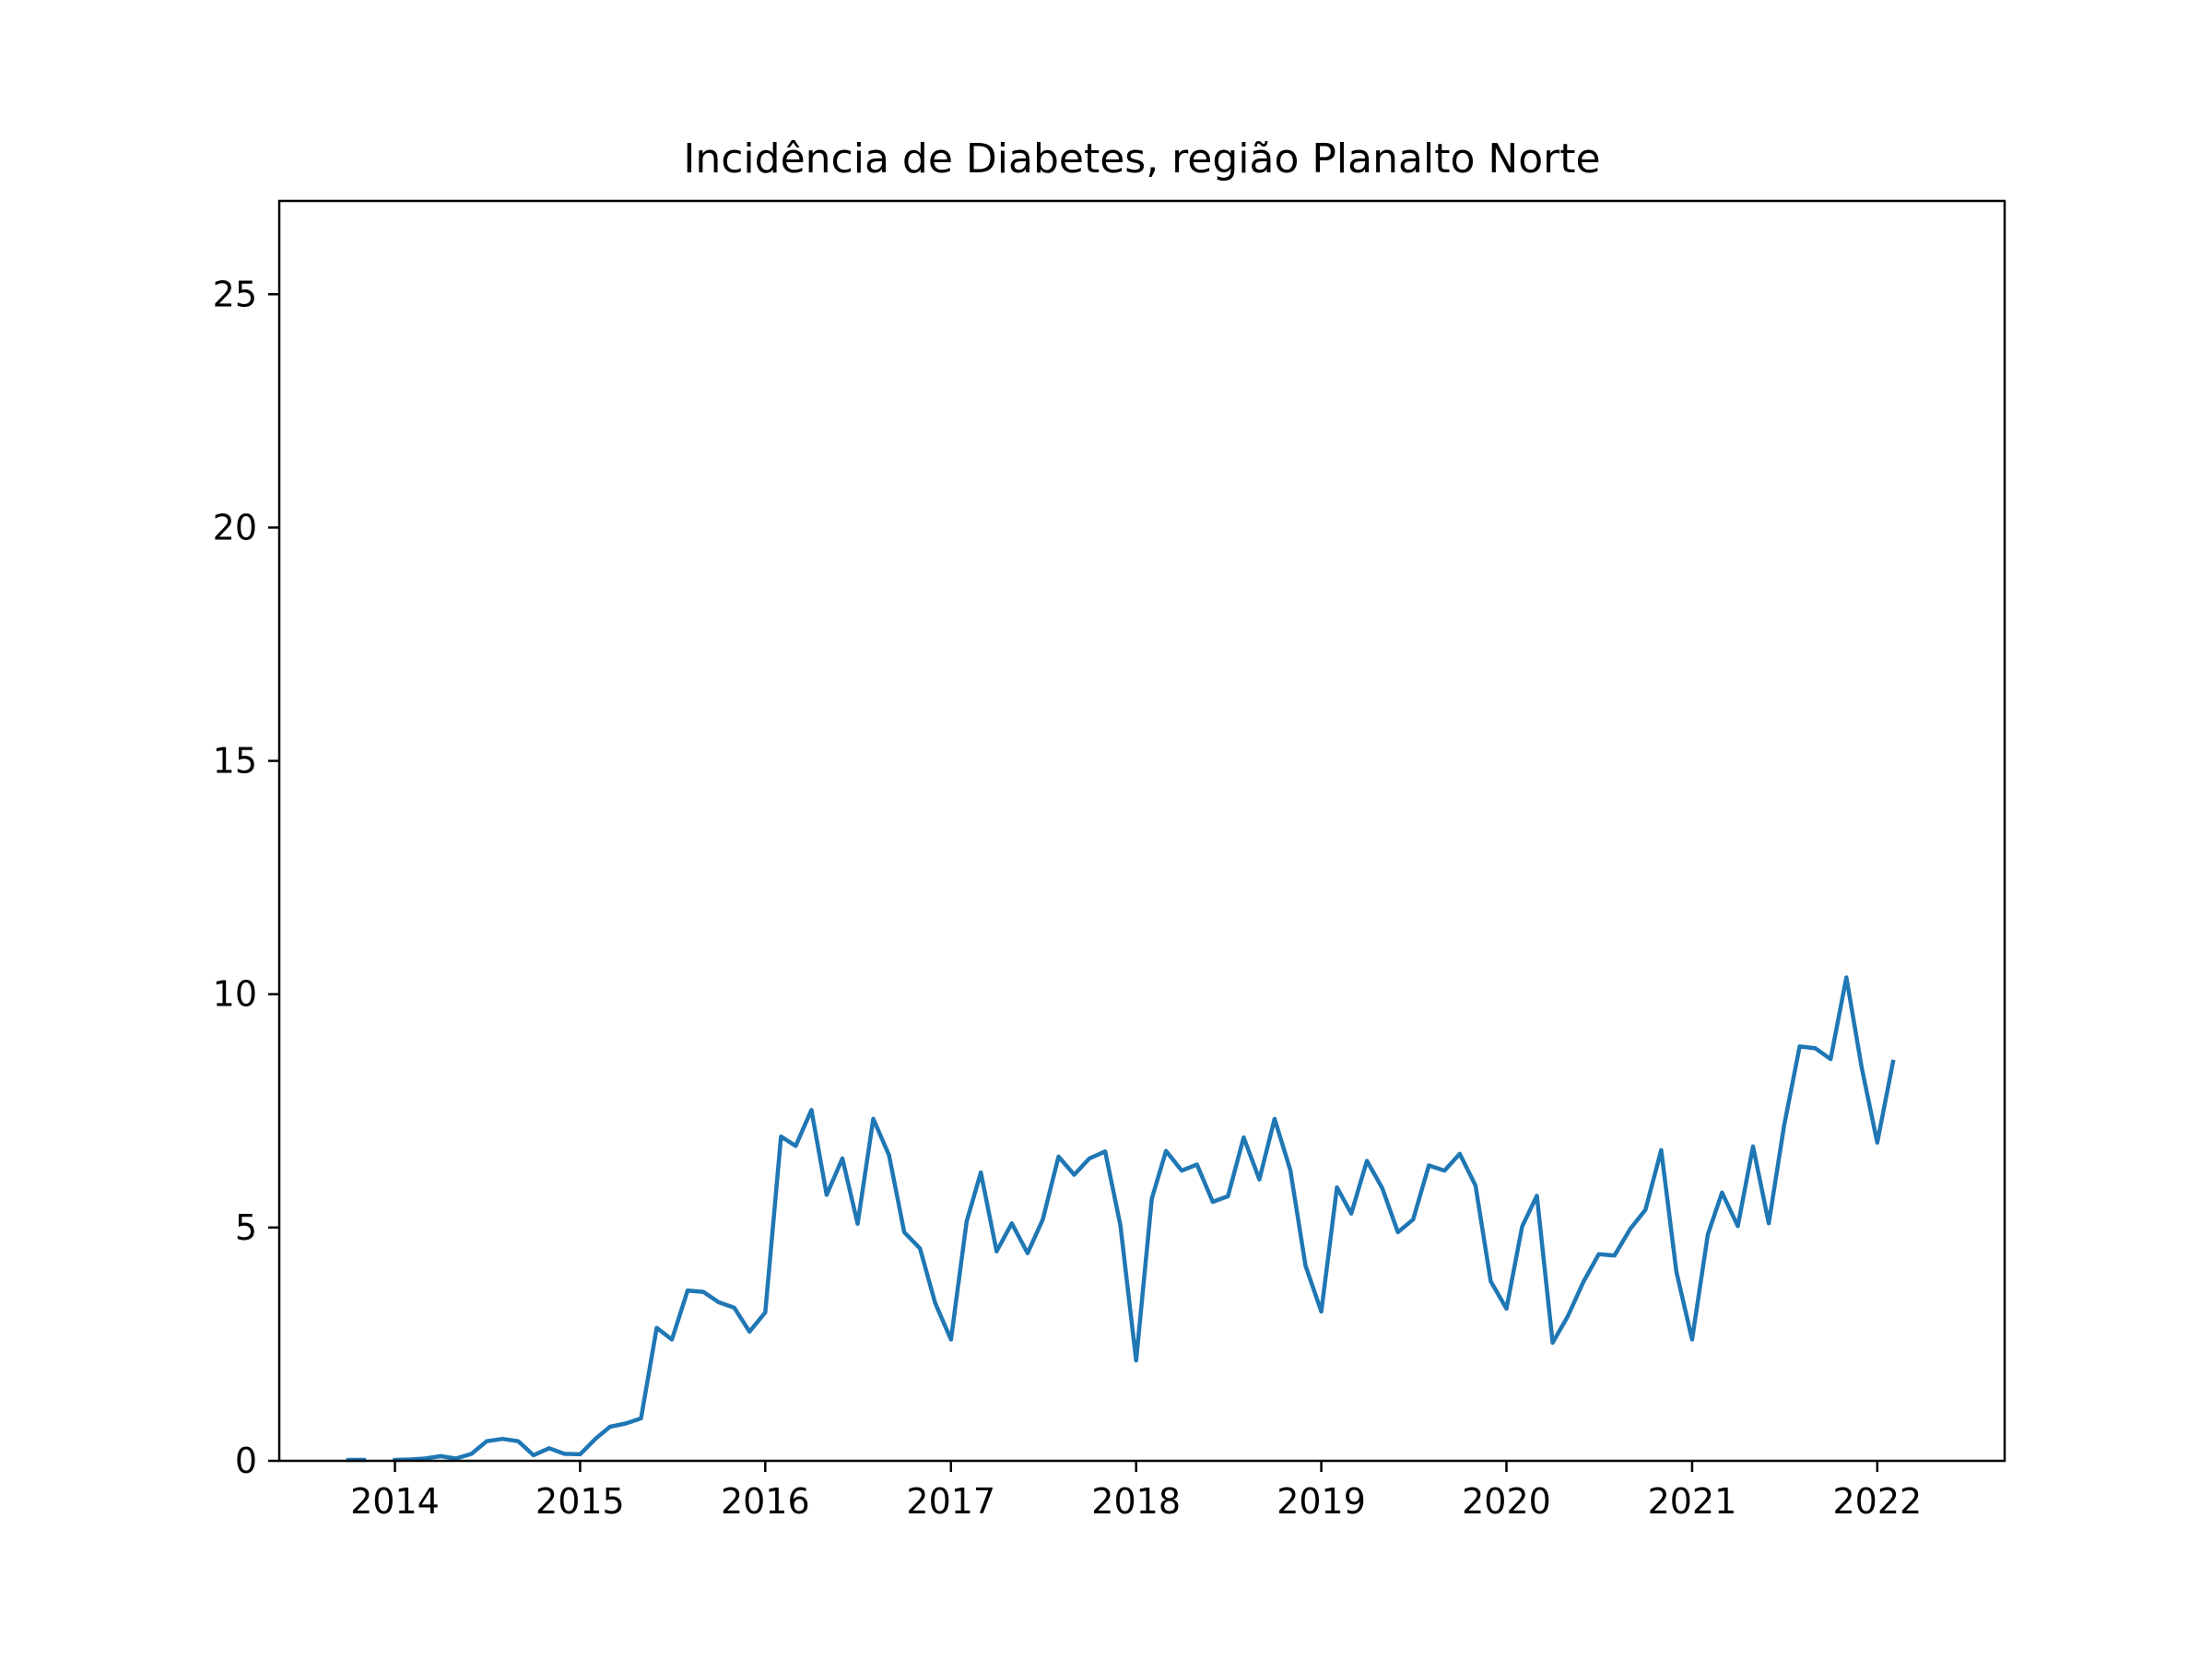 This screenshot has width=2212, height=1659. Describe the element at coordinates (1506, 1501) in the screenshot. I see `x-tick-label: 2020` at that location.